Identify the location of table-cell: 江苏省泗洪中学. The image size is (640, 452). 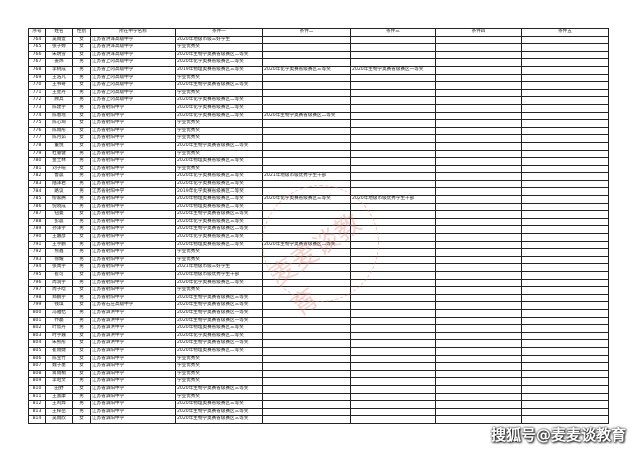
(133, 313).